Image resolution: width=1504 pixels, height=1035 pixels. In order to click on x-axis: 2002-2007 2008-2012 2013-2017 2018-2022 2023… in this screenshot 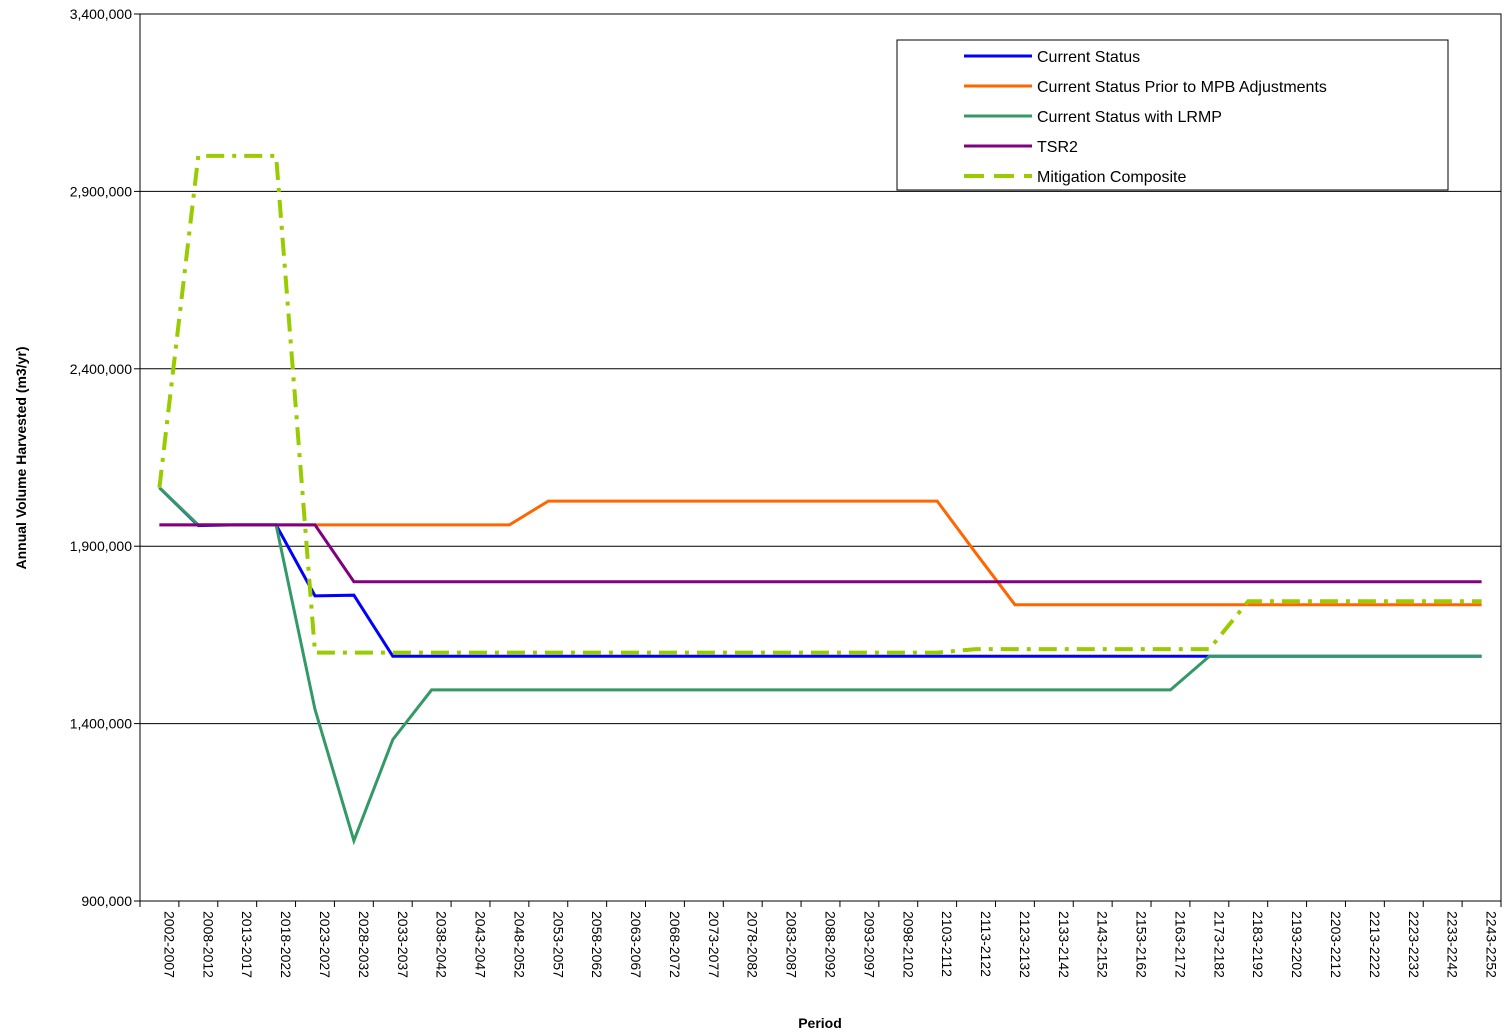, I will do `click(820, 939)`.